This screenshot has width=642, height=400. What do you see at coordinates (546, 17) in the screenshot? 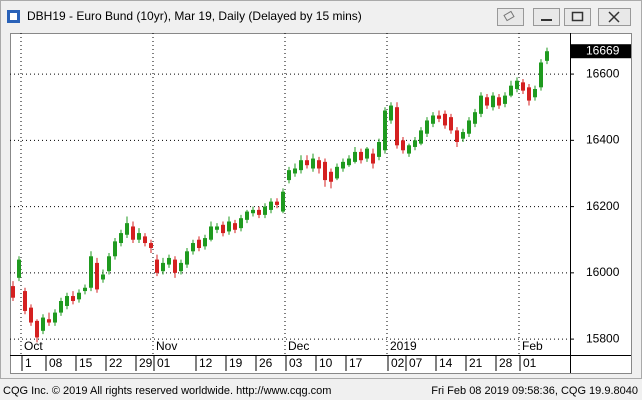
I see `minimize-button` at bounding box center [546, 17].